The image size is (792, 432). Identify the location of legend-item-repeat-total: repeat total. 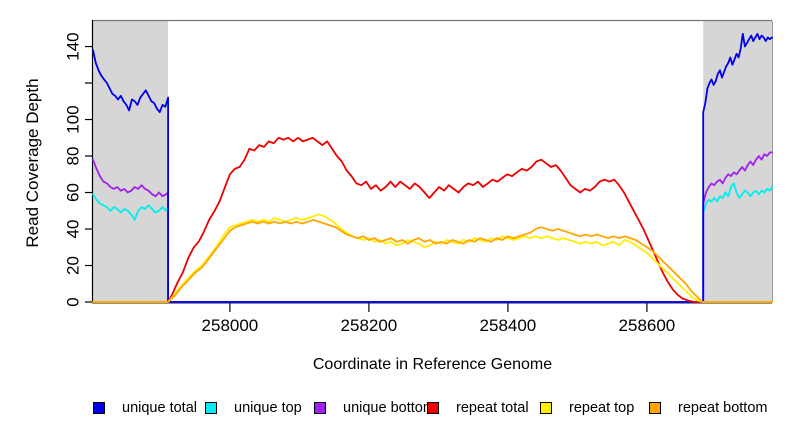
(478, 408).